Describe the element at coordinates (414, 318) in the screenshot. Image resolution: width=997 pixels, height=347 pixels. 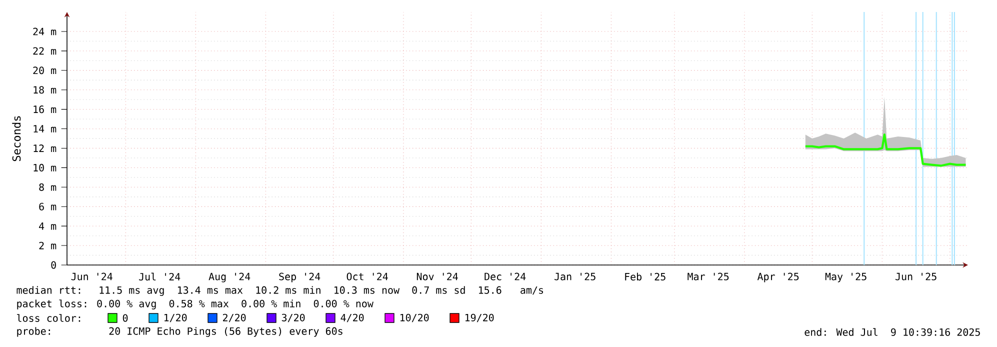
I see `legend-label: 10/20` at that location.